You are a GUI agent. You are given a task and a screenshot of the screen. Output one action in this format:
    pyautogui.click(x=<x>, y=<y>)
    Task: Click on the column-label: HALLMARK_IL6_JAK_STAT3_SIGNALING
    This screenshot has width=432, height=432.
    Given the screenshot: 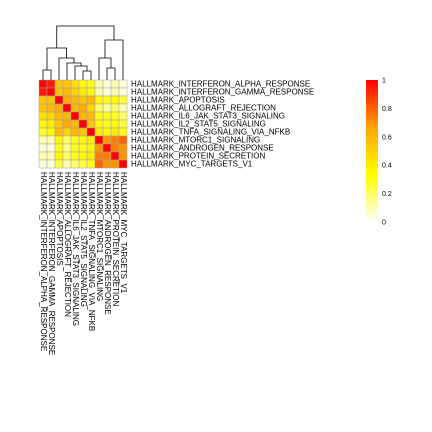 What is the action you would take?
    pyautogui.click(x=75, y=249)
    